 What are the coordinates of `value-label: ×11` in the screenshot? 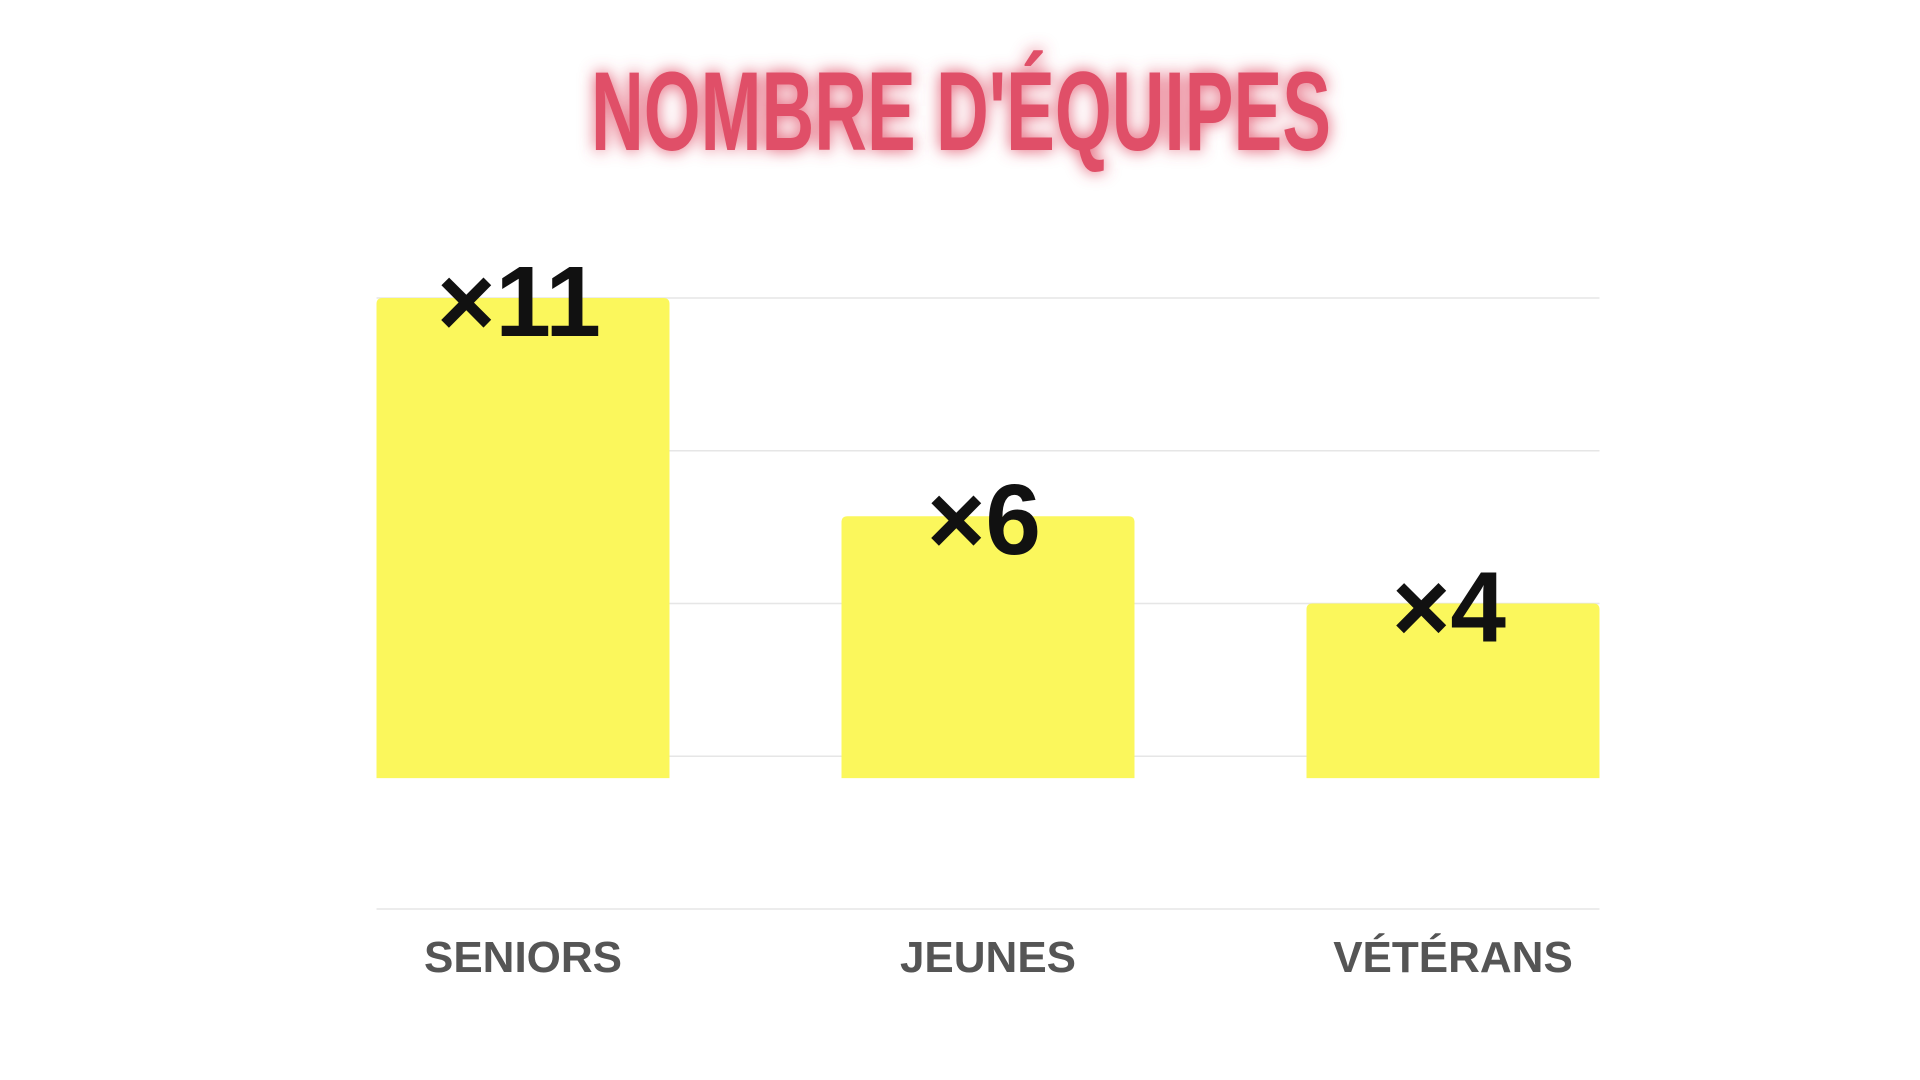 It's located at (519, 302).